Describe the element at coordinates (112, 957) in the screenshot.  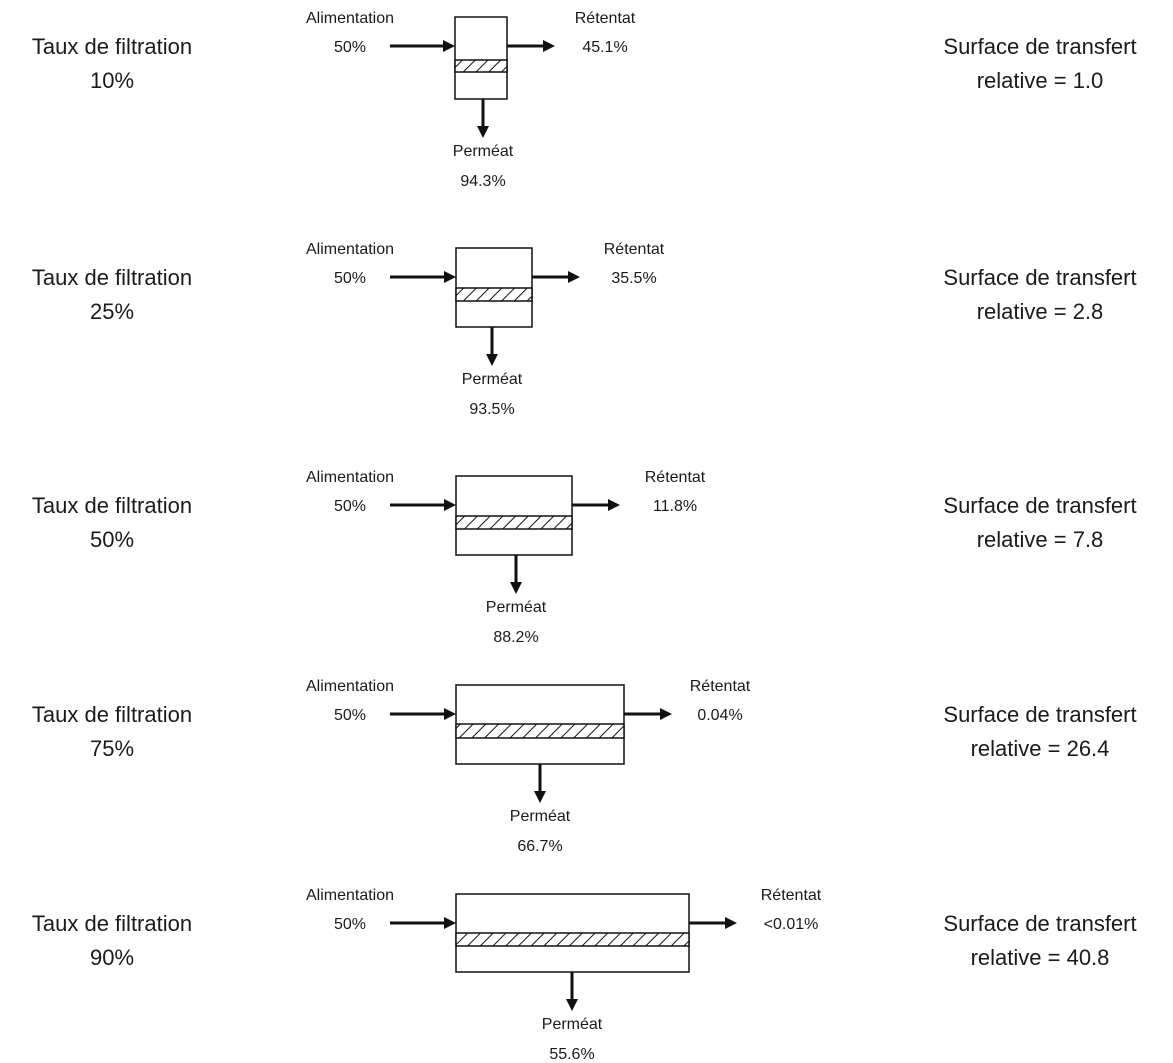
I see `filtration-rate-value: 90%` at that location.